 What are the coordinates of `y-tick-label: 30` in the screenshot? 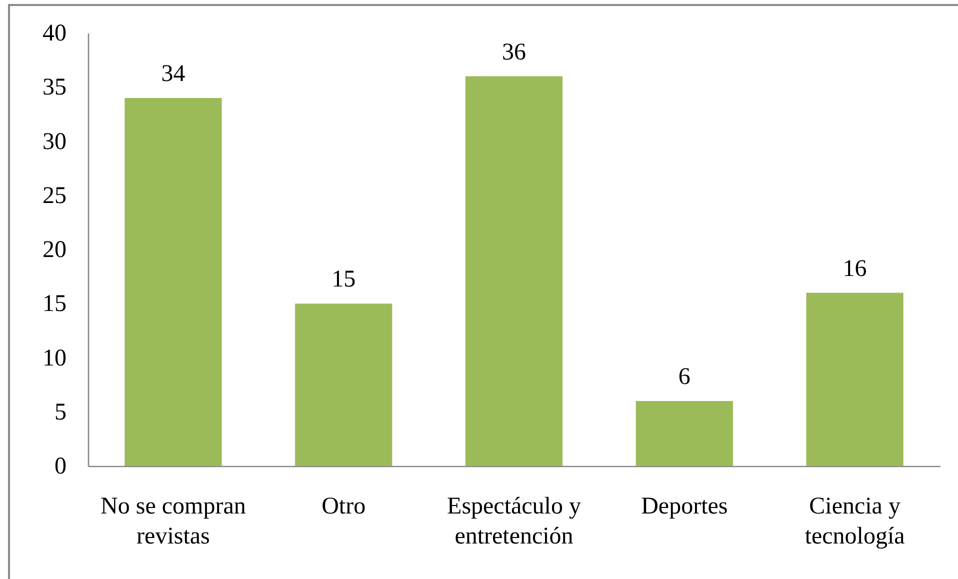 It's located at (54, 141).